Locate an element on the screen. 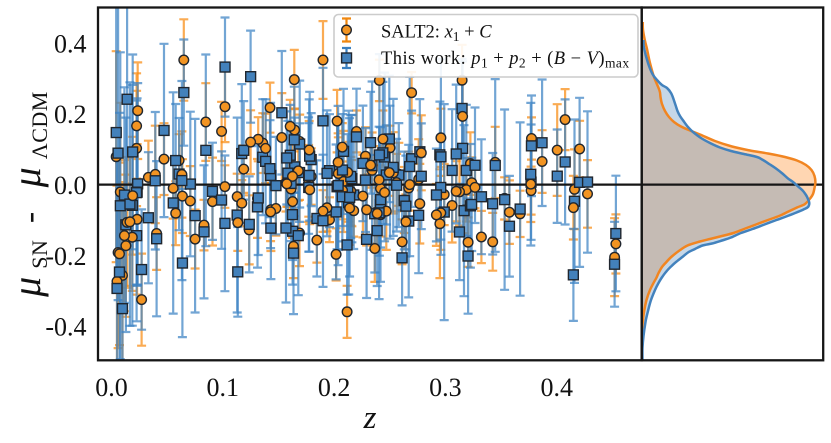 This screenshot has width=831, height=443. svg-text: 0.1 is located at coordinates (223, 387).